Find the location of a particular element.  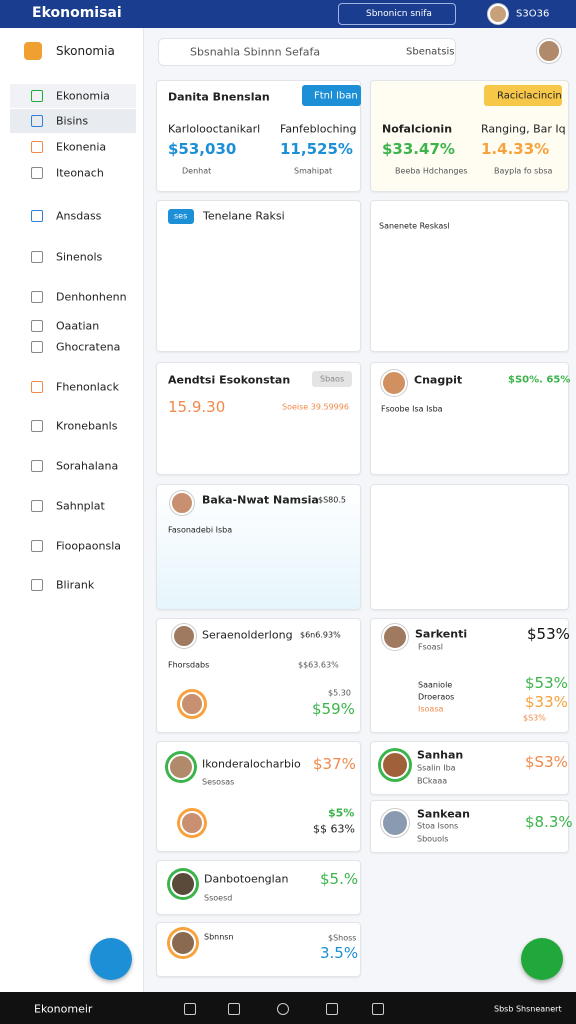

label: Fanfebloching is located at coordinates (318, 129).